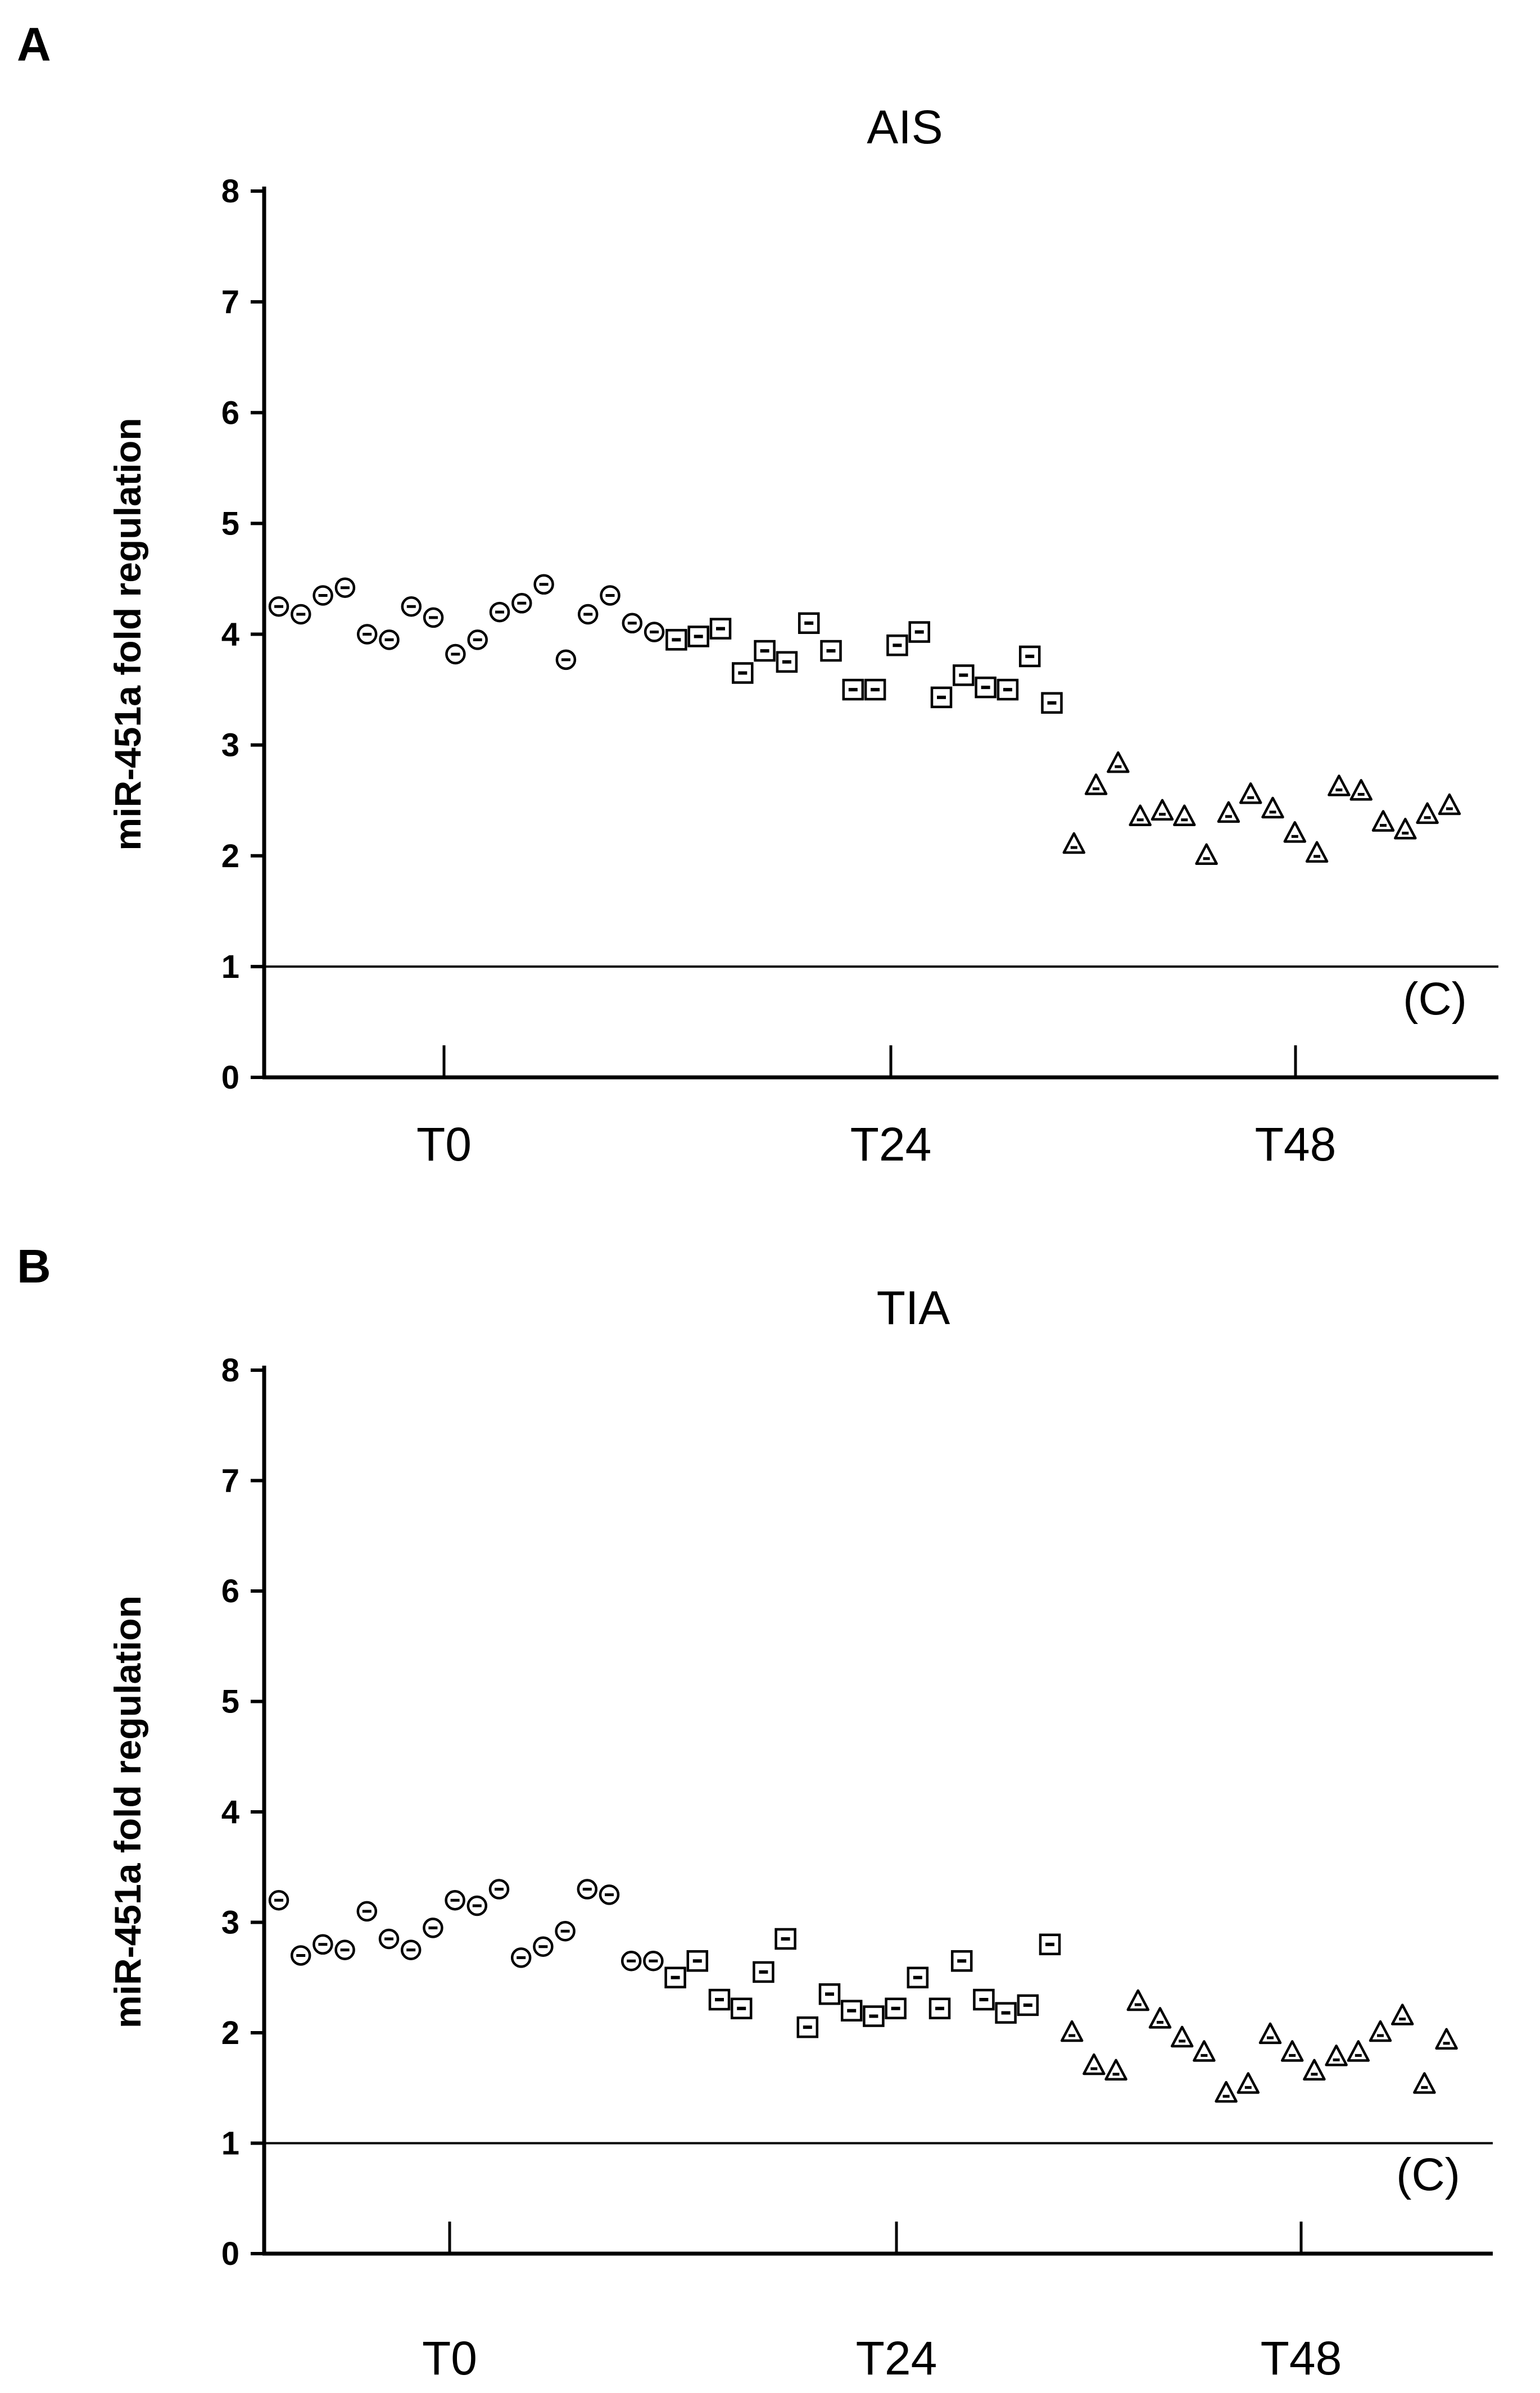 This screenshot has height=2393, width=1540. What do you see at coordinates (449, 2358) in the screenshot?
I see `x-group-label: T0` at bounding box center [449, 2358].